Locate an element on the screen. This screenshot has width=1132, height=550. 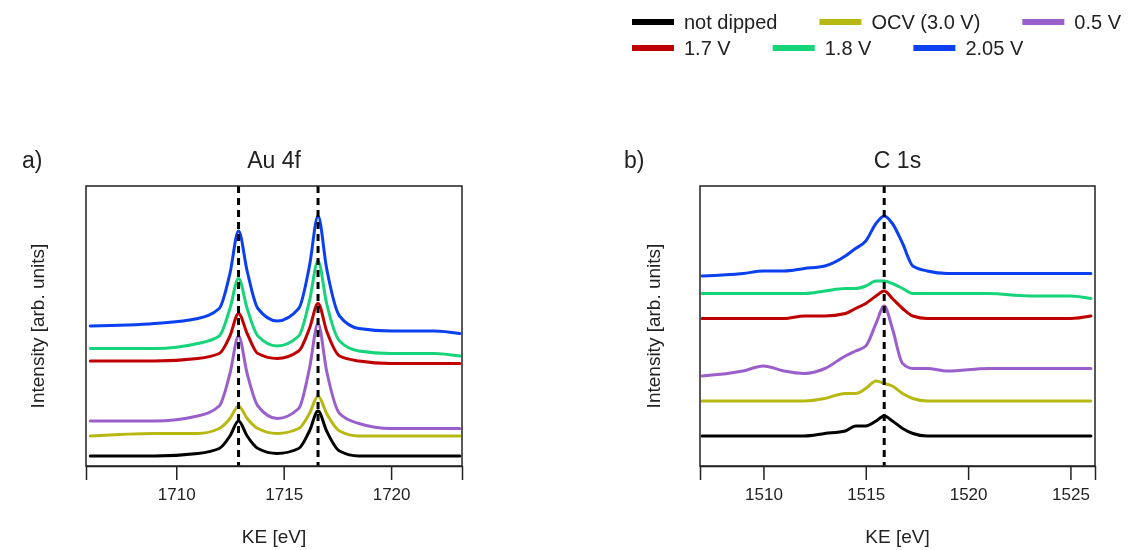
chart-title: C 1s is located at coordinates (897, 160).